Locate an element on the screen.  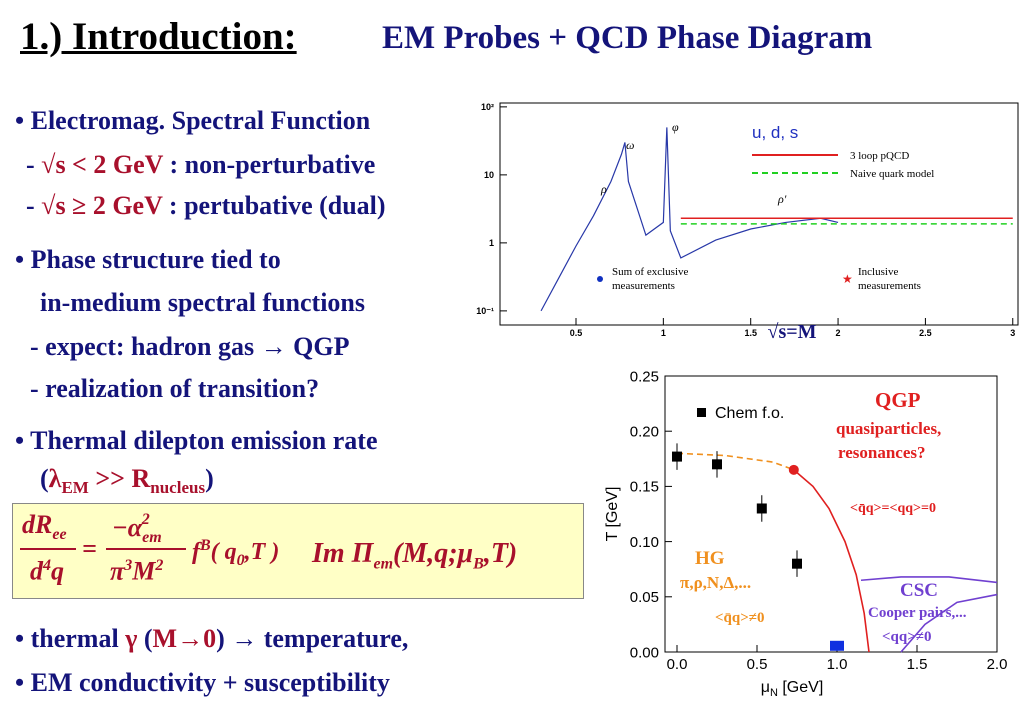
bullet: • EM conductivity + susceptibility is located at coordinates (202, 682).